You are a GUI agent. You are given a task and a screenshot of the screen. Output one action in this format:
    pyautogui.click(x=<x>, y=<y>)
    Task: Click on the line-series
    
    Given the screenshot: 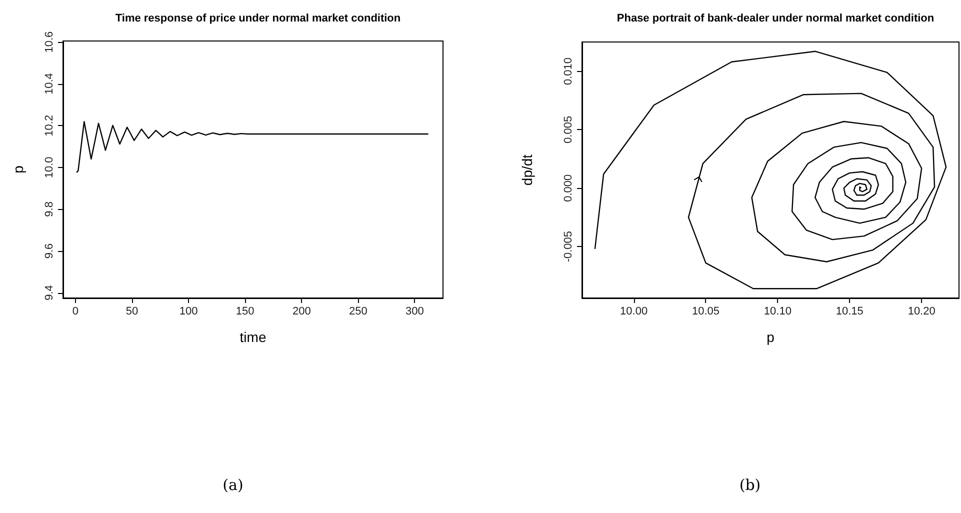 What is the action you would take?
    pyautogui.click(x=252, y=147)
    